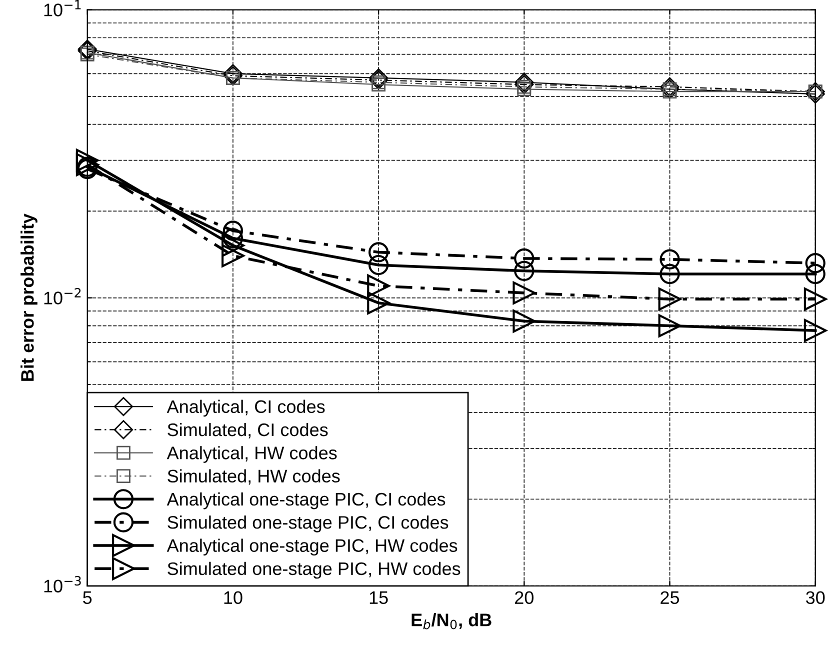 This screenshot has width=832, height=651. I want to click on x-tick-label: 20, so click(524, 597).